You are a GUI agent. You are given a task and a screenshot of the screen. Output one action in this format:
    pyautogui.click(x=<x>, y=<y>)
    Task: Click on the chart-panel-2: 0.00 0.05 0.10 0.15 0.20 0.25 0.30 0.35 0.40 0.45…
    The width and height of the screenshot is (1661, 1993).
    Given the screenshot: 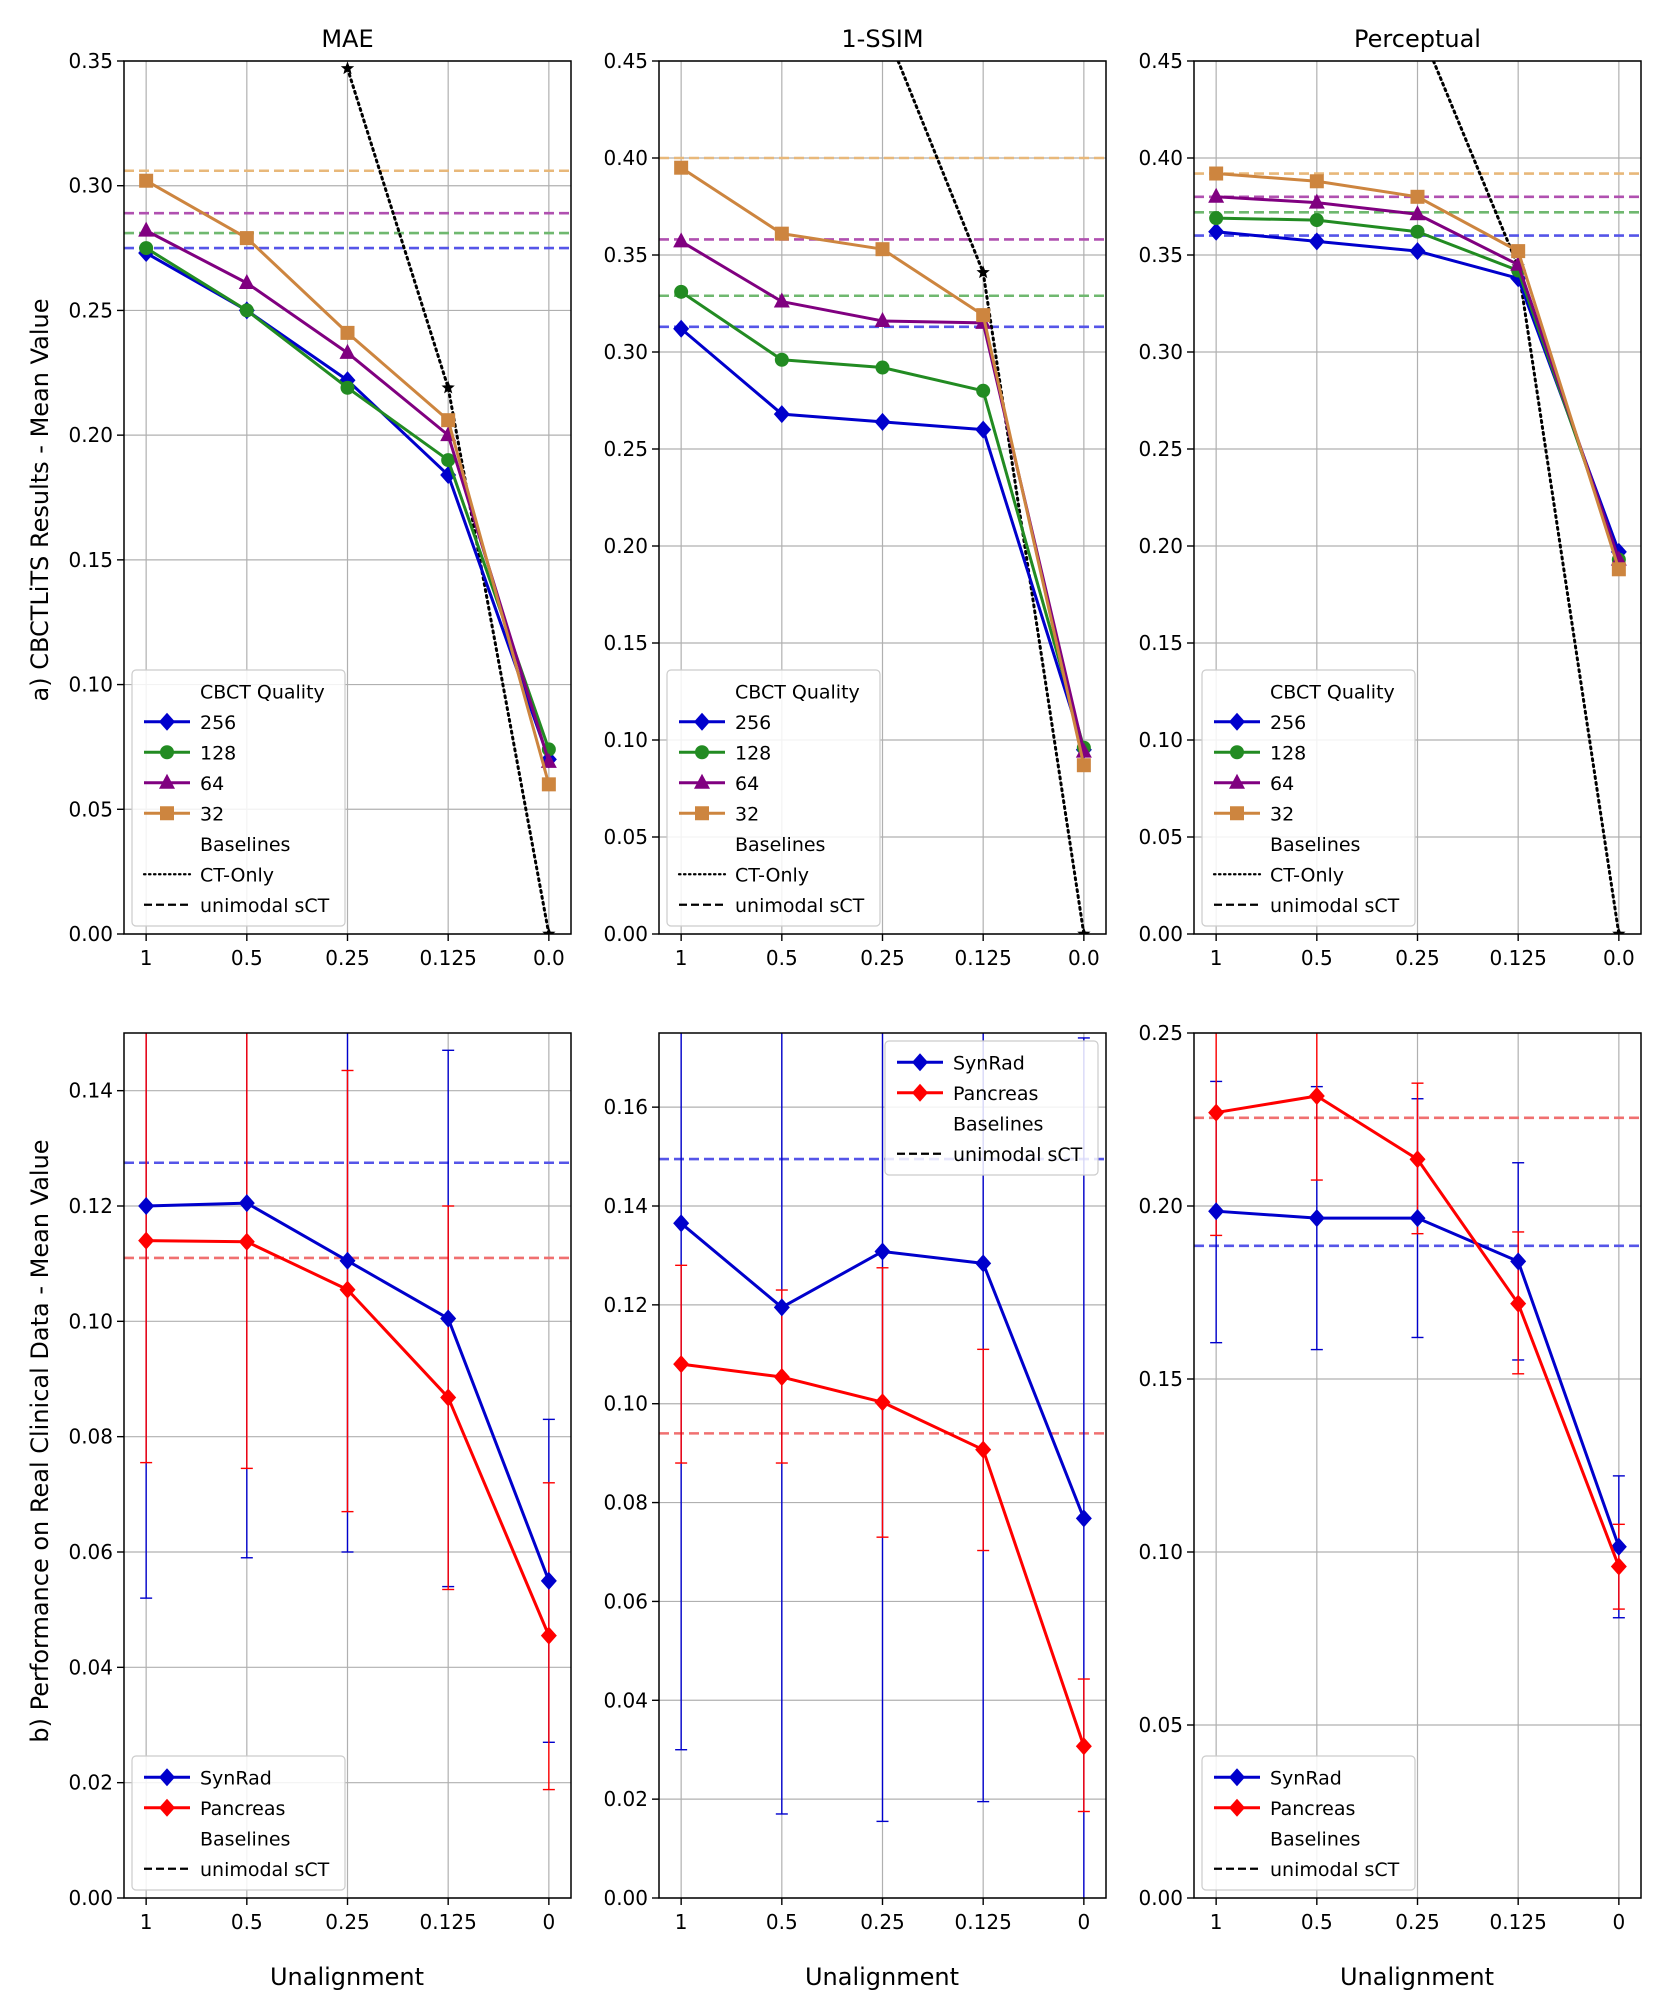 What is the action you would take?
    pyautogui.click(x=1390, y=497)
    